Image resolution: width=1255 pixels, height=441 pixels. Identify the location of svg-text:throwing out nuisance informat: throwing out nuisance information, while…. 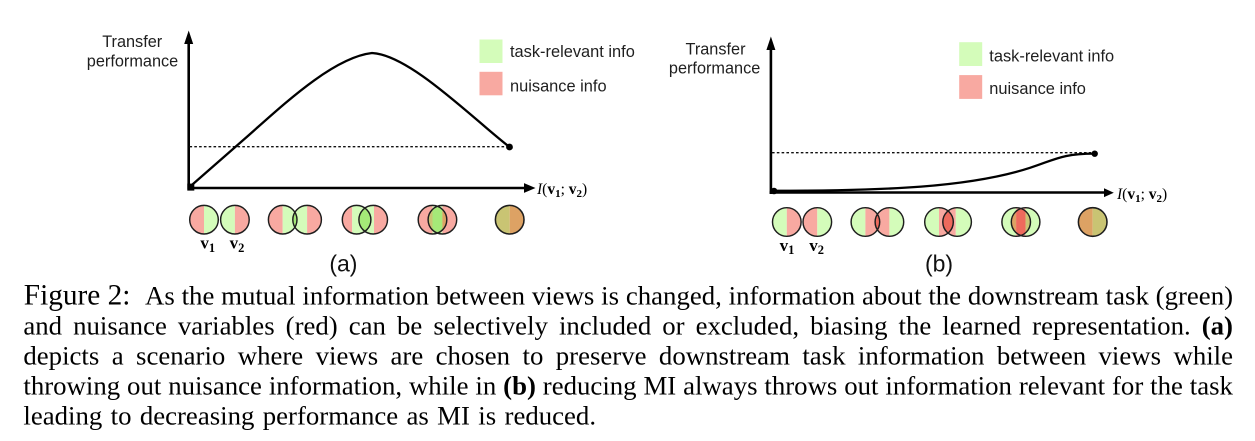
(628, 385).